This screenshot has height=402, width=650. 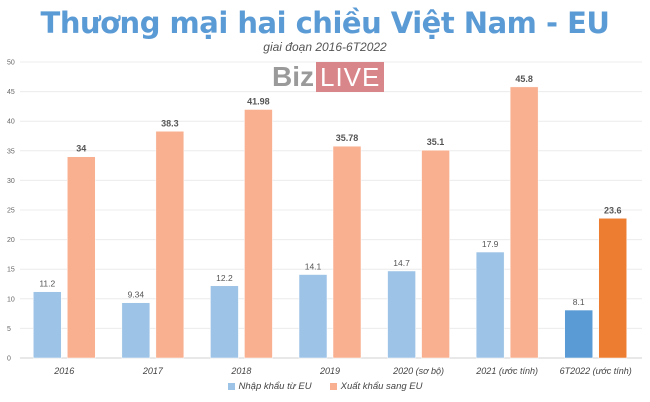 What do you see at coordinates (506, 371) in the screenshot?
I see `x-tick-label: 2021 (ước tính)` at bounding box center [506, 371].